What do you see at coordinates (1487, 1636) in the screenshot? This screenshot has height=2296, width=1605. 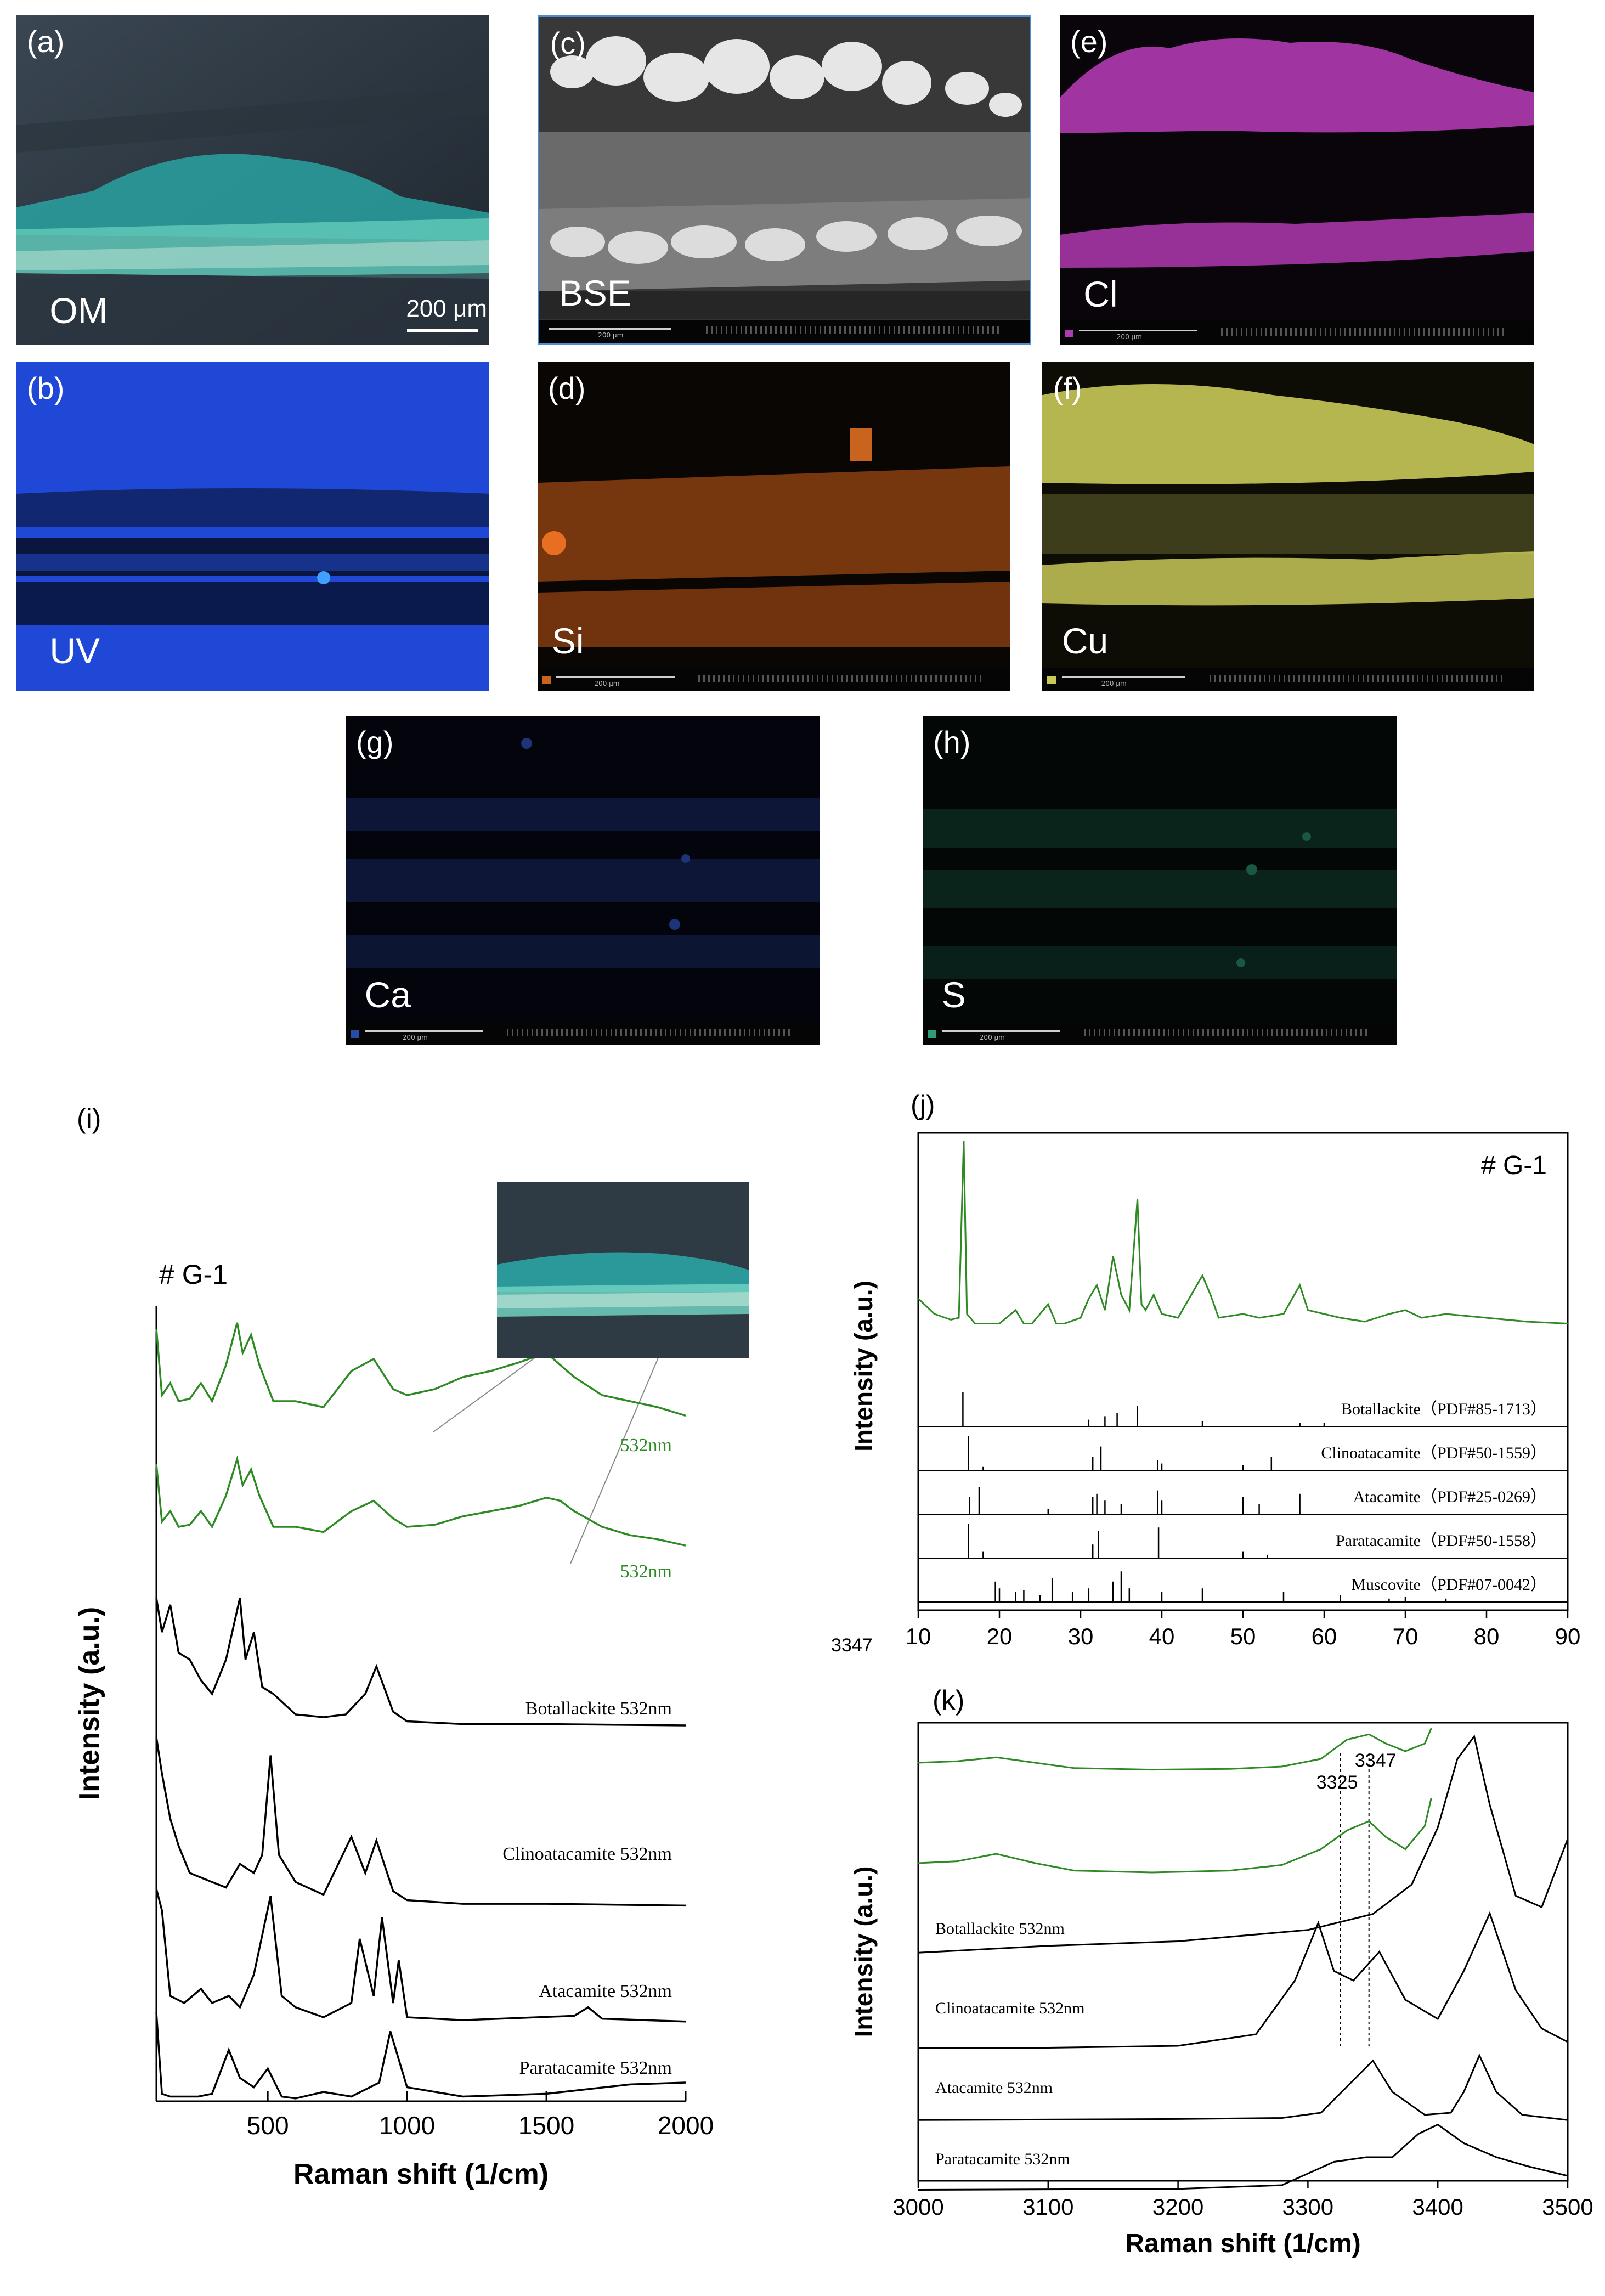 I see `x-tick-label: 80` at bounding box center [1487, 1636].